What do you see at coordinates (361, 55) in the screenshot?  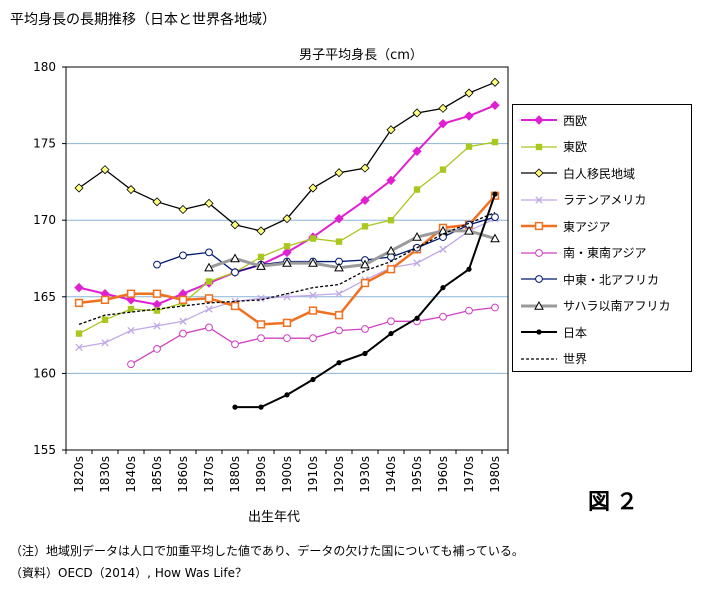 I see `chart-title: 男子平均身長（cm）` at bounding box center [361, 55].